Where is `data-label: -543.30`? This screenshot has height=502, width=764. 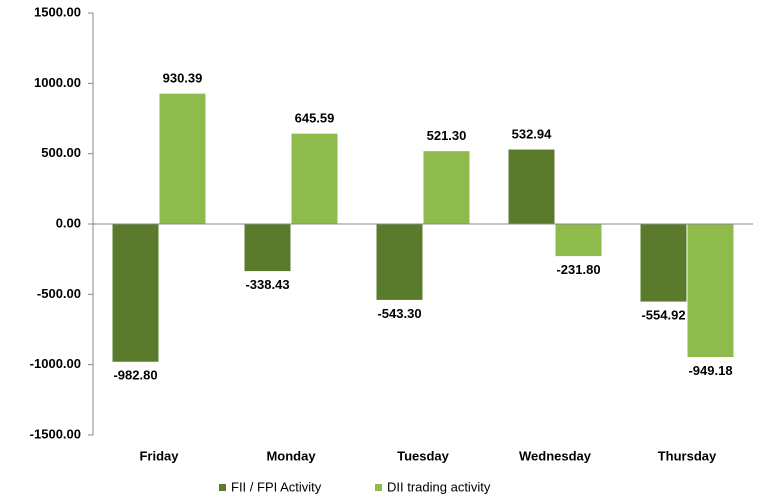
data-label: -543.30 is located at coordinates (399, 313).